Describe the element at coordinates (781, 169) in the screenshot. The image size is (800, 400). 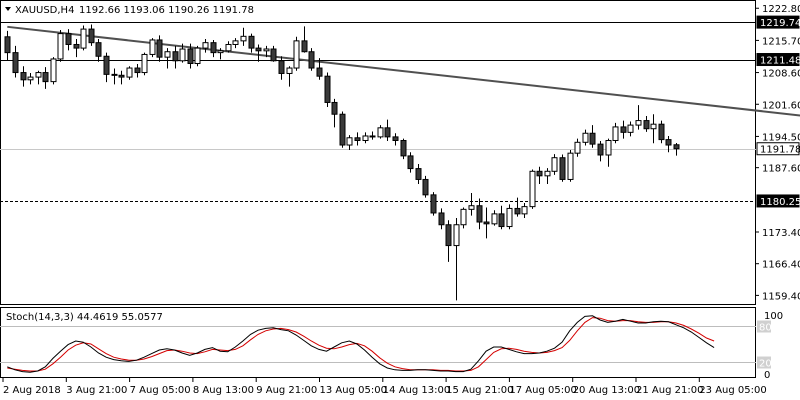
I see `price-tick-label: 1187.60` at that location.